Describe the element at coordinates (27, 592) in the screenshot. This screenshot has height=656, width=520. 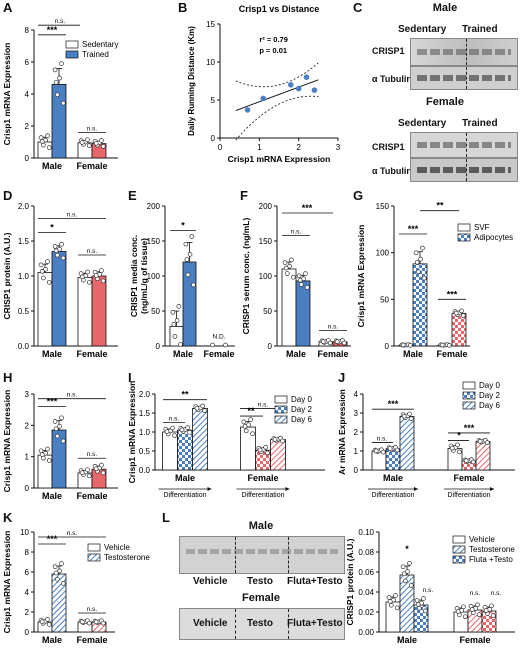
I see `y-tick-label: 4` at that location.